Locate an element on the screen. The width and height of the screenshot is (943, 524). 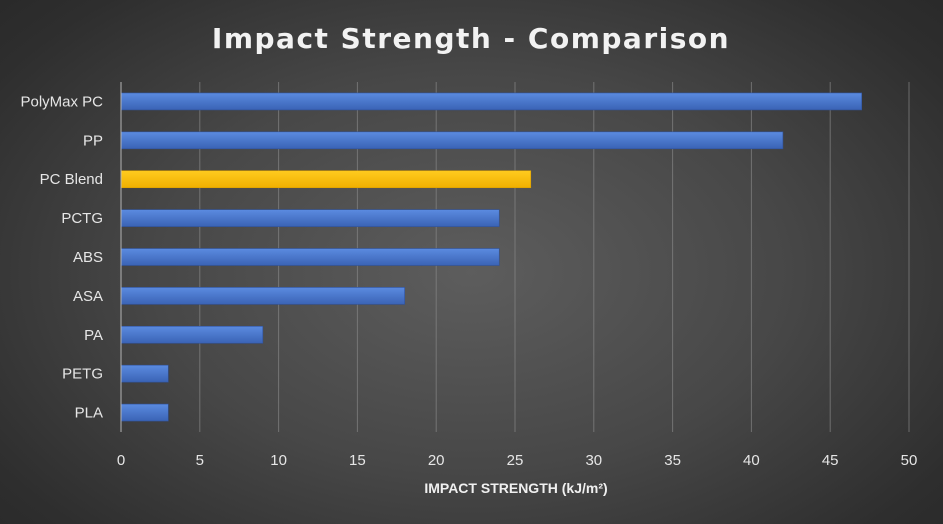
category-label: PLA is located at coordinates (89, 413).